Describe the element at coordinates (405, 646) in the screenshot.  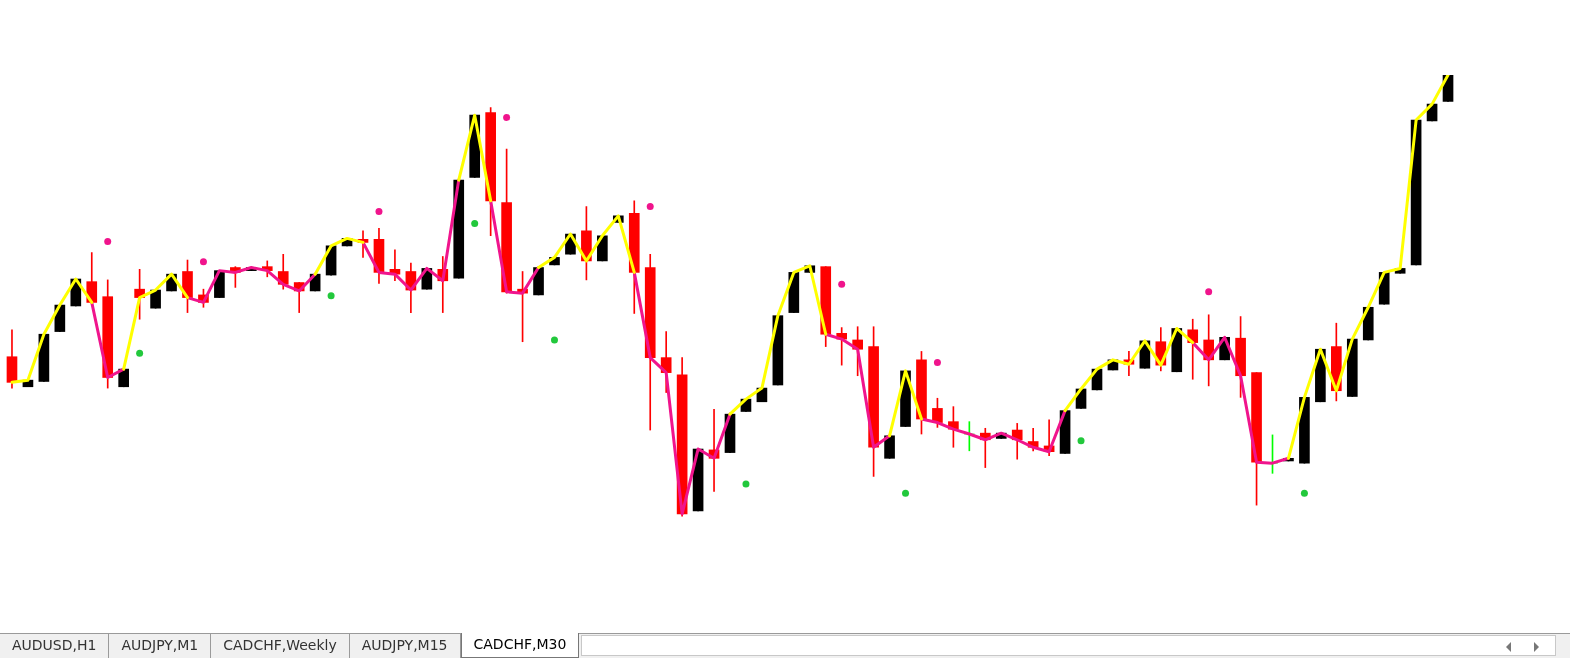
I see `text: AUDJPY,M15` at that location.